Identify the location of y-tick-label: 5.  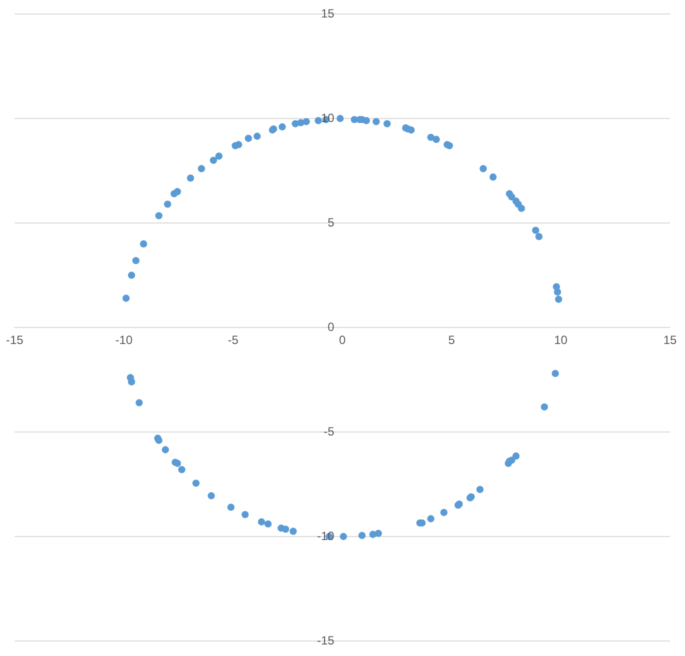
(331, 222).